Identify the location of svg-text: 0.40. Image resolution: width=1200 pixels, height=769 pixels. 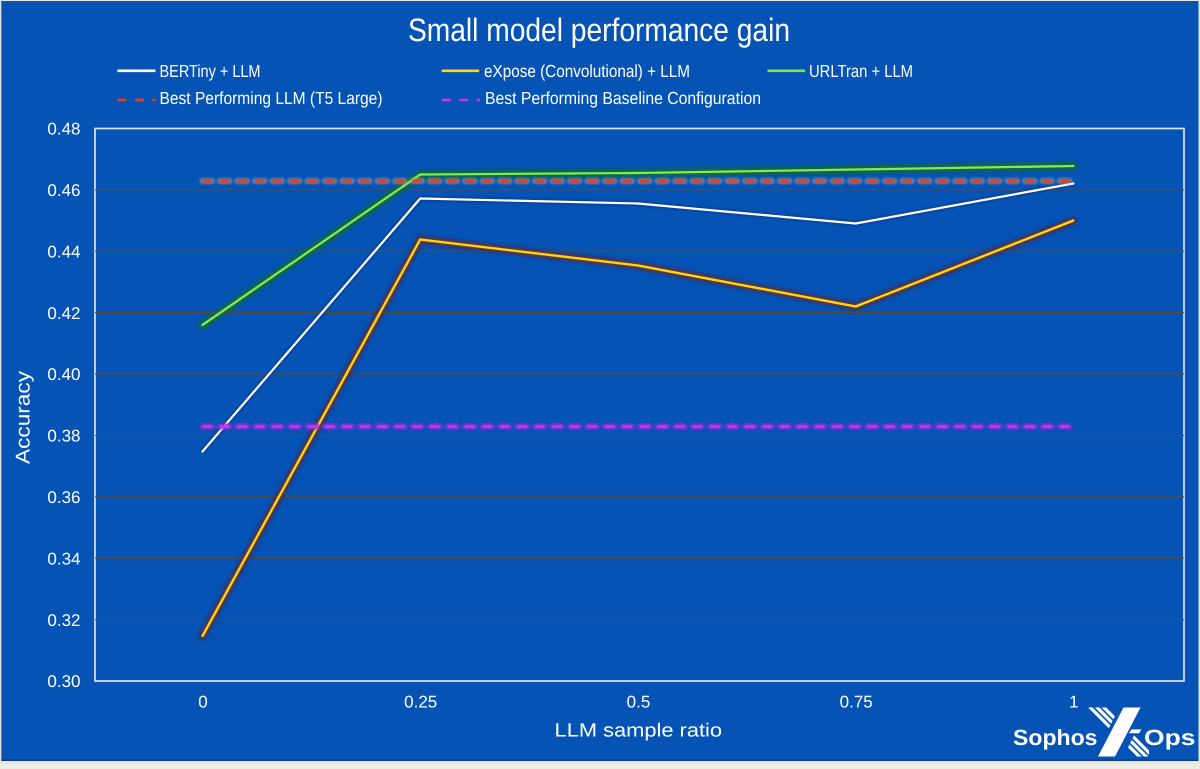
(63, 374).